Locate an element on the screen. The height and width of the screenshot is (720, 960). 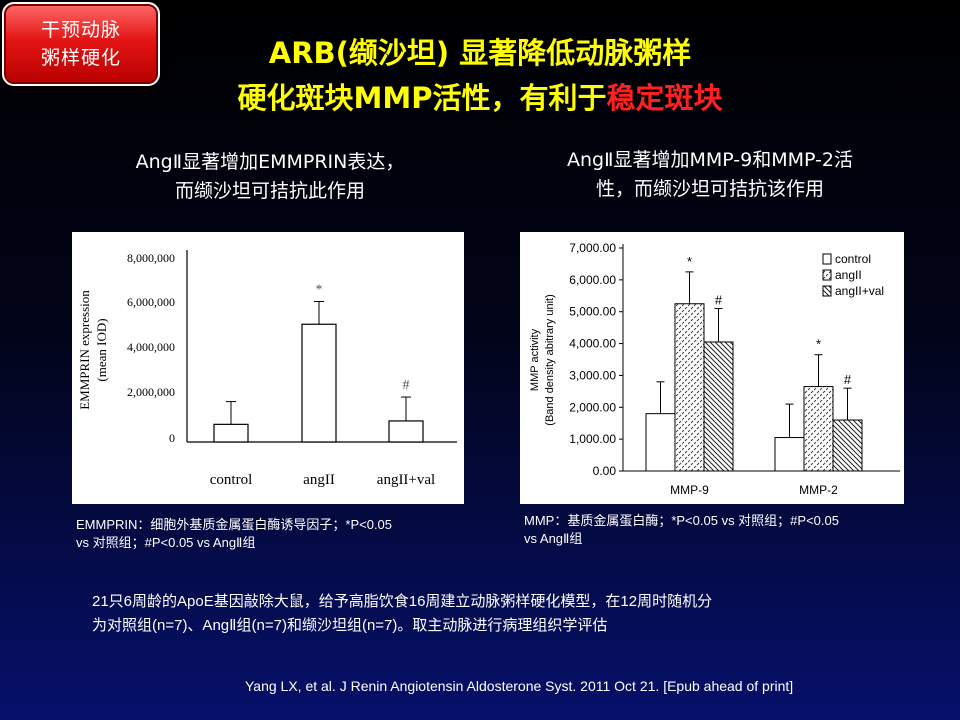
bar-angII is located at coordinates (319, 383).